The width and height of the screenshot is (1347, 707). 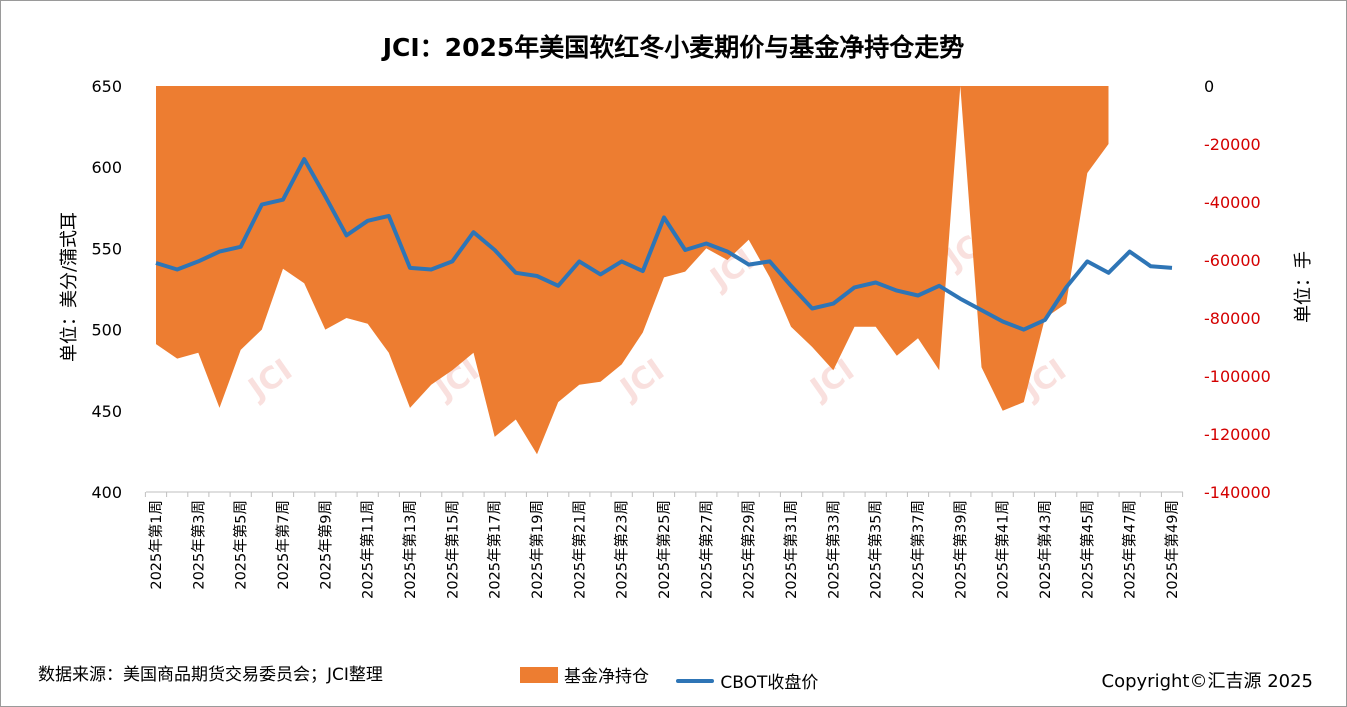 I want to click on x-tick-label: 2025年第7周, so click(x=283, y=545).